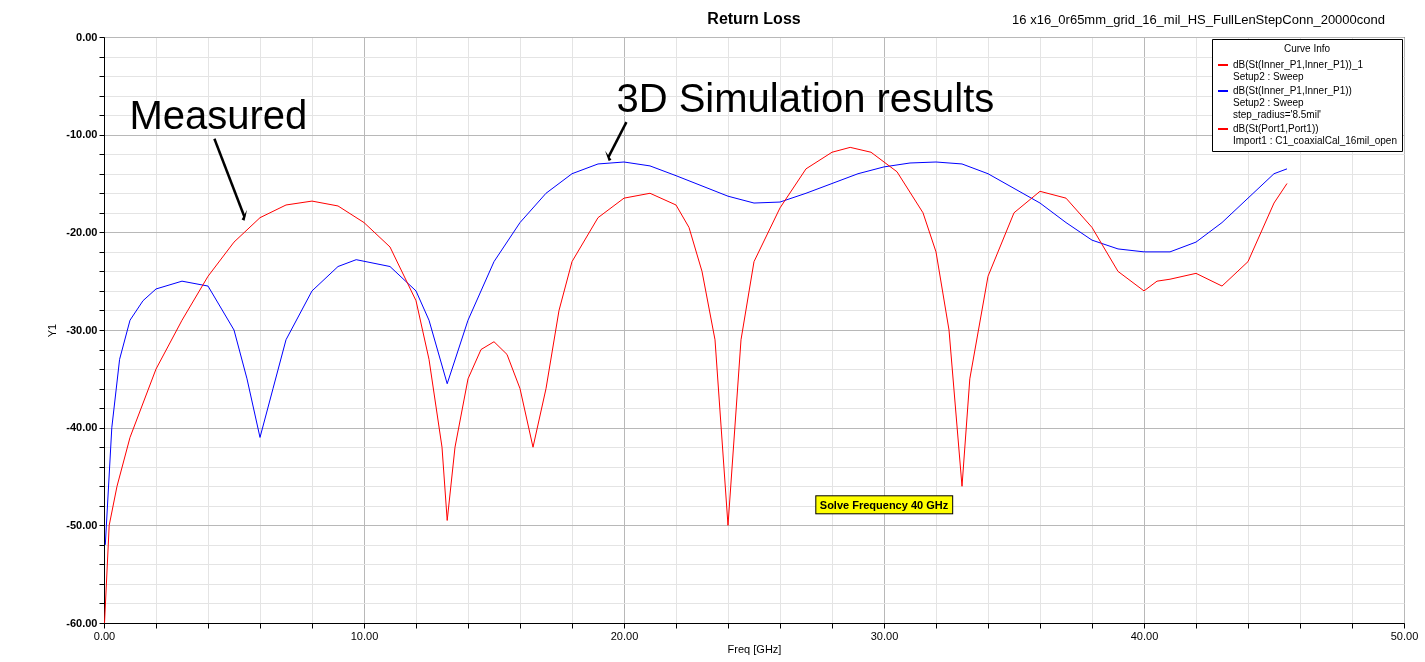 The width and height of the screenshot is (1425, 662). I want to click on y-tick-label: -10.00, so click(82, 134).